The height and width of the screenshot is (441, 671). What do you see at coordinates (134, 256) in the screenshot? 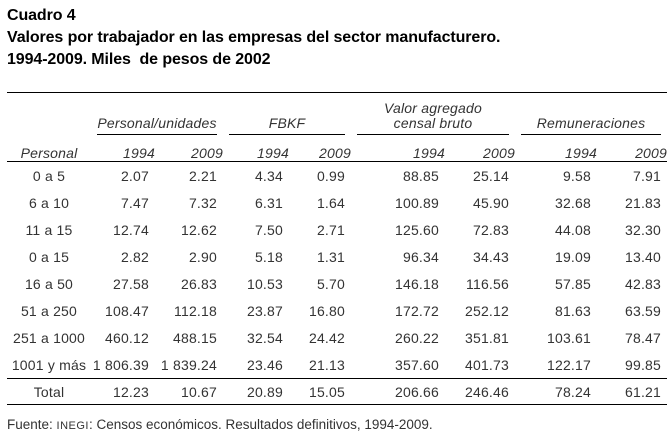
I see `cell-value: 2.82` at bounding box center [134, 256].